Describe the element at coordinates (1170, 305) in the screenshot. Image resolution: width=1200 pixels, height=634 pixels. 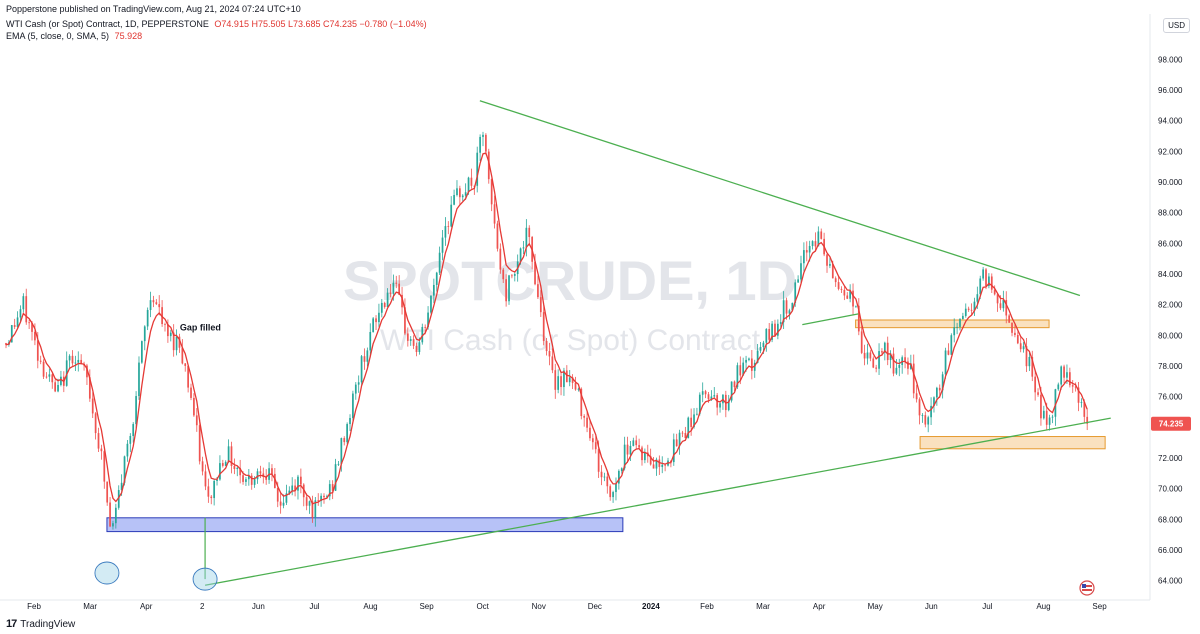
I see `y-tick-label: 82.000` at that location.